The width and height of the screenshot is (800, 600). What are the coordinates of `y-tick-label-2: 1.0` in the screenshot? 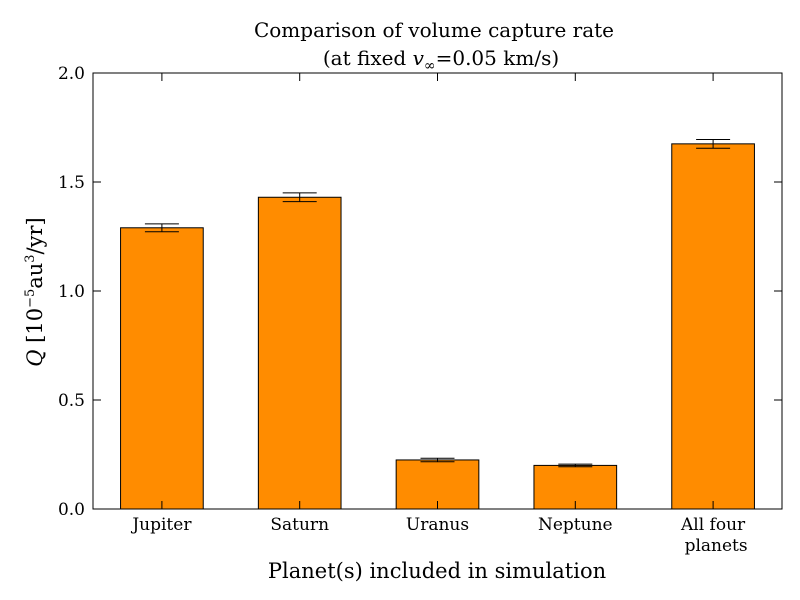 It's located at (71, 292).